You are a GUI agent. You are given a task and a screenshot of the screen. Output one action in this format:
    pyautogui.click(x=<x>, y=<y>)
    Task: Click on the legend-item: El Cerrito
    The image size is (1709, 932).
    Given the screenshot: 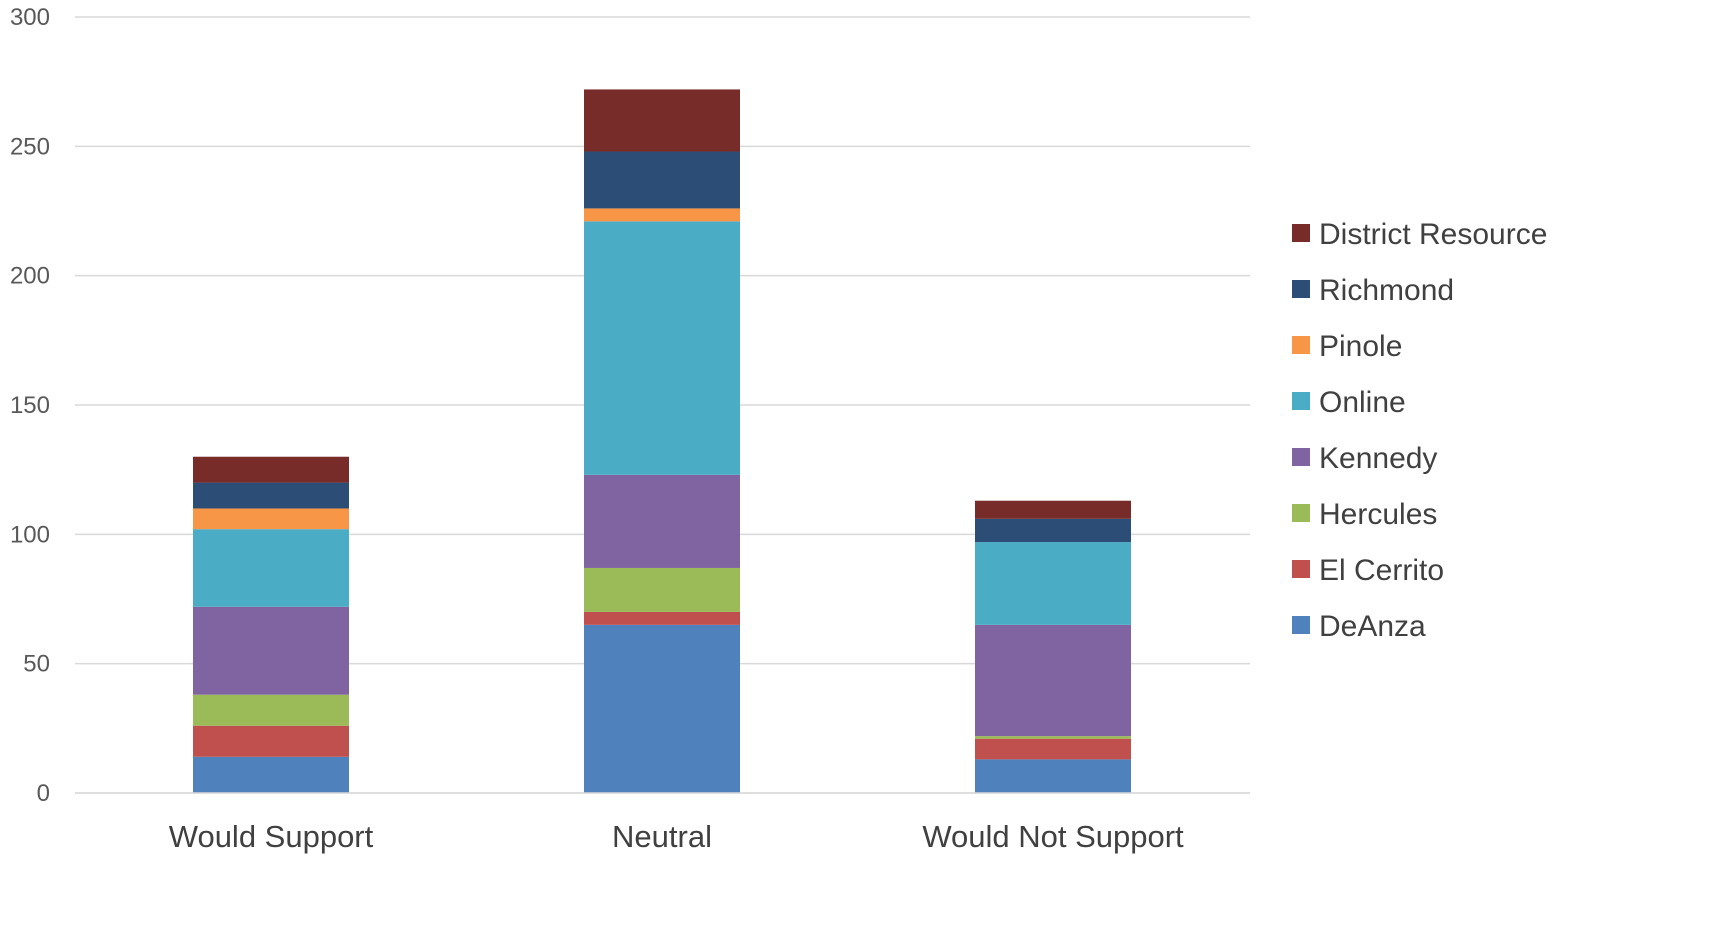 What is the action you would take?
    pyautogui.click(x=1368, y=570)
    